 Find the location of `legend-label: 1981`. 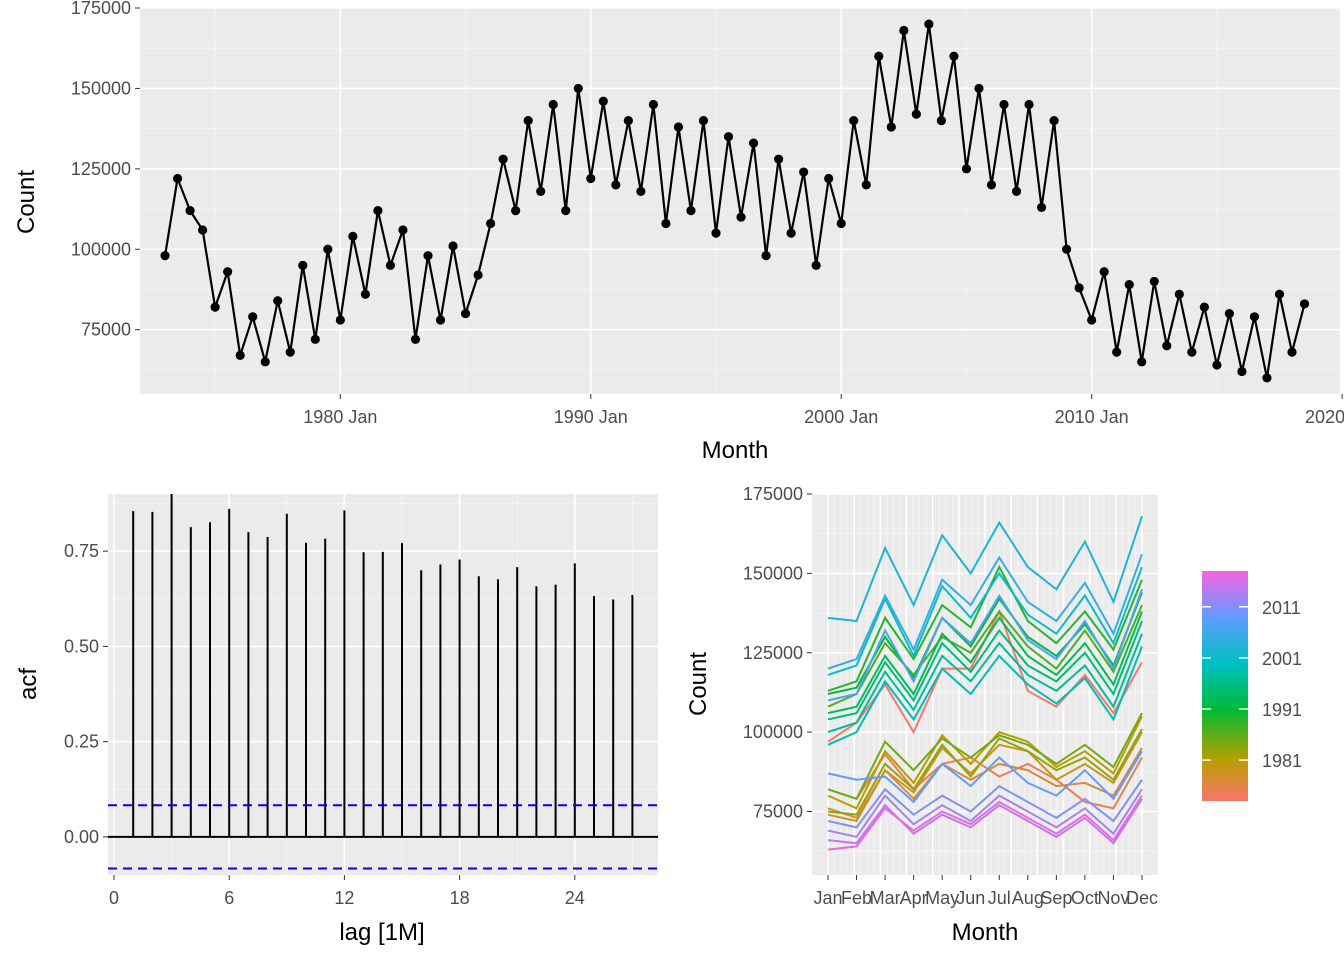

legend-label: 1981 is located at coordinates (1282, 761).